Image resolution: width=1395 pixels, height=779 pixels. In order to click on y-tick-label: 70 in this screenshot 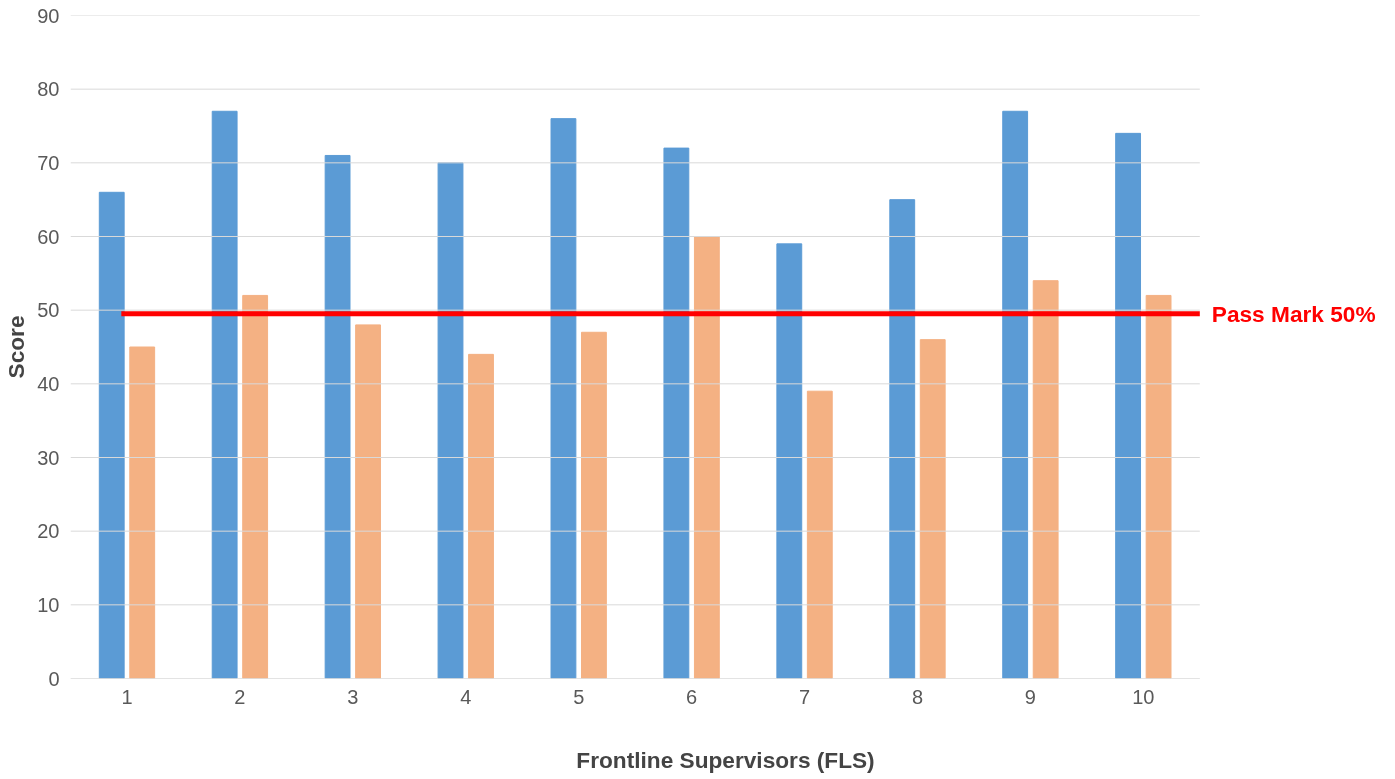, I will do `click(48, 162)`.